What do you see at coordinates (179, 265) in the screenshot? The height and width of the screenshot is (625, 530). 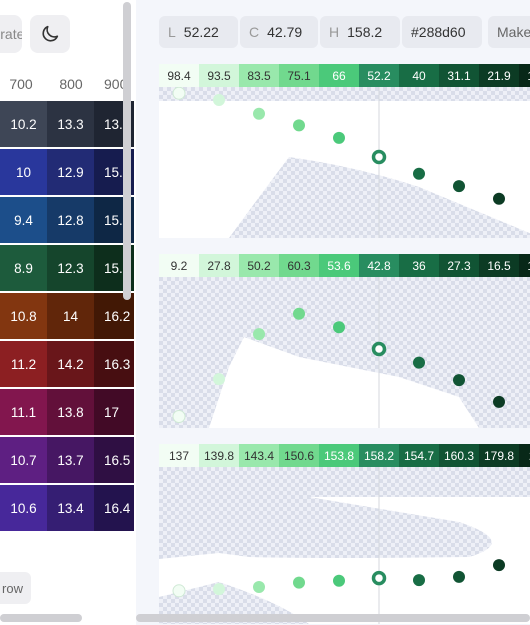 I see `chroma-swatch-value: 9.2` at bounding box center [179, 265].